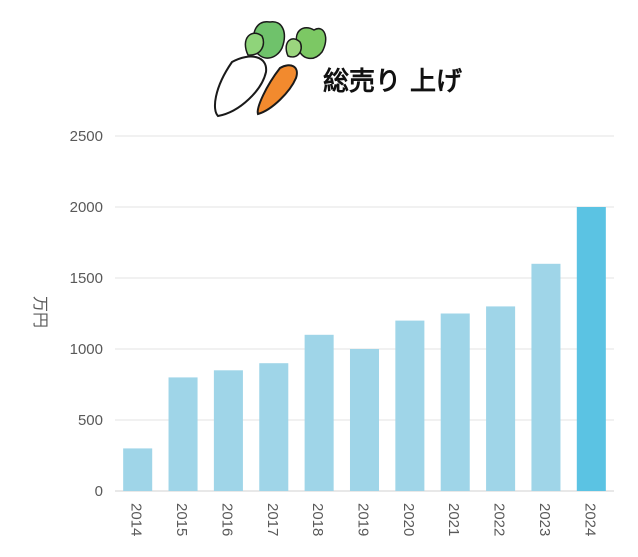 This screenshot has height=557, width=638. Describe the element at coordinates (86, 349) in the screenshot. I see `y-tick-label: 1000` at that location.